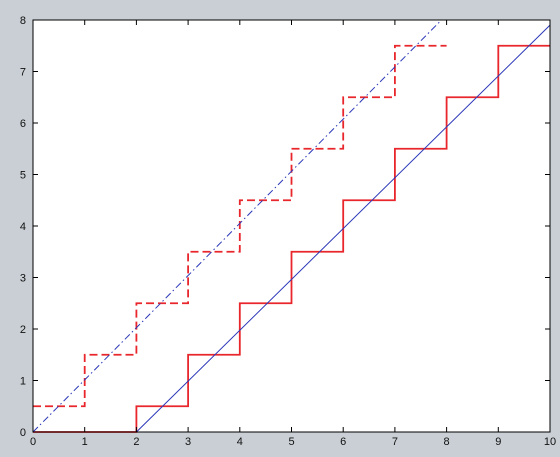  Describe the element at coordinates (498, 442) in the screenshot. I see `x-tick-label: 9` at that location.